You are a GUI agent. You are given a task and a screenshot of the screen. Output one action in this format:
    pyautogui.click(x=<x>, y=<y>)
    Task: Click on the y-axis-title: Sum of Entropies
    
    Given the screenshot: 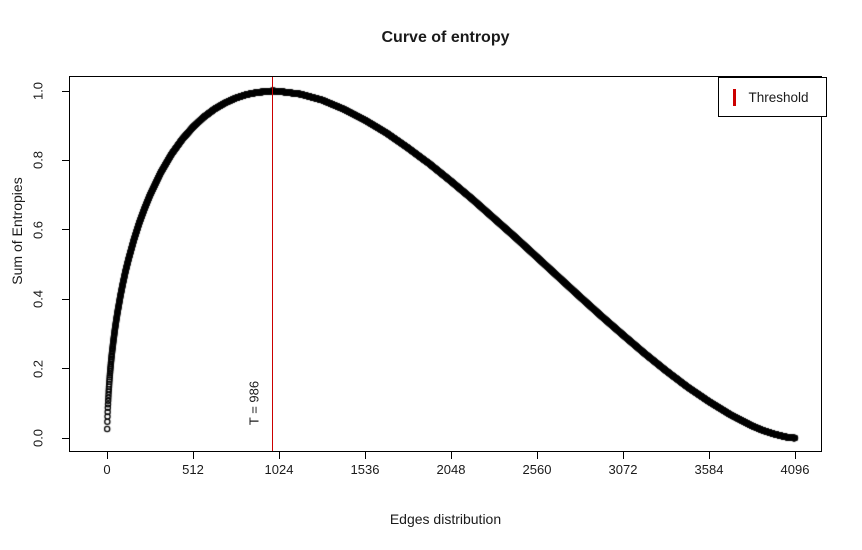 What is the action you would take?
    pyautogui.click(x=17, y=231)
    